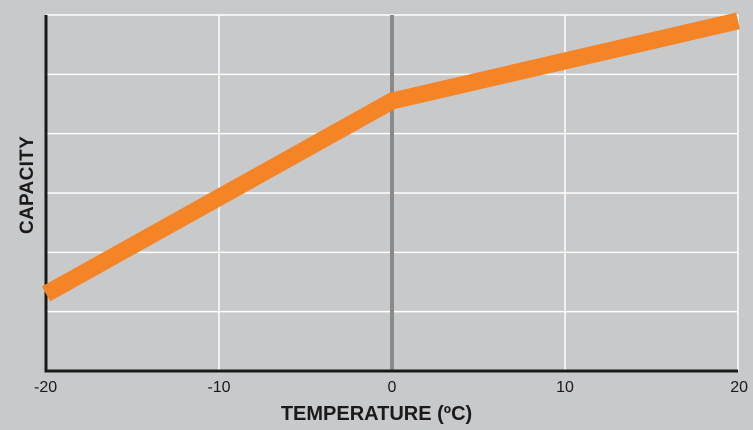  I want to click on x-tick-label: 20, so click(739, 387).